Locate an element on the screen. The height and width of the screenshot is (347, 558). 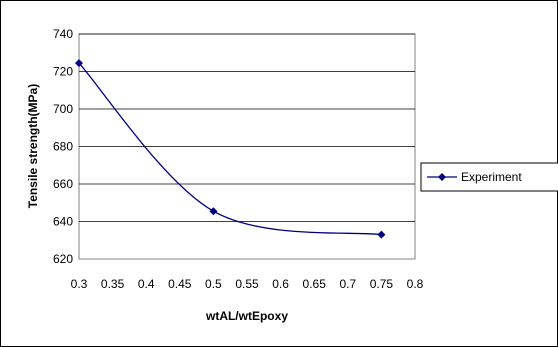
y-axis-title: Tensile strength(MPa) is located at coordinates (33, 146).